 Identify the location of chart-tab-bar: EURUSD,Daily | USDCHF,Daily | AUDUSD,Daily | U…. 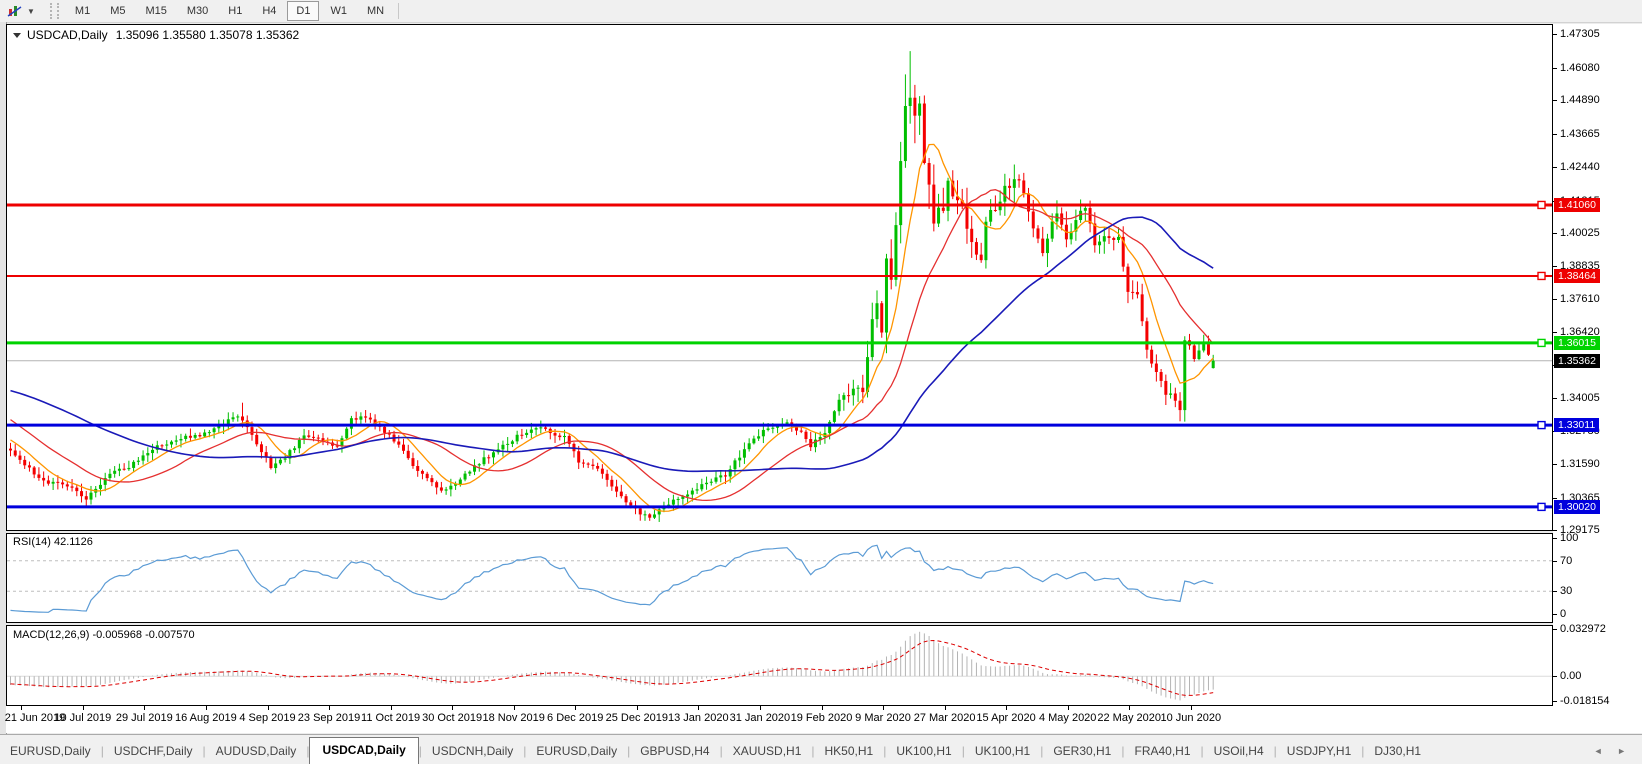
(821, 749).